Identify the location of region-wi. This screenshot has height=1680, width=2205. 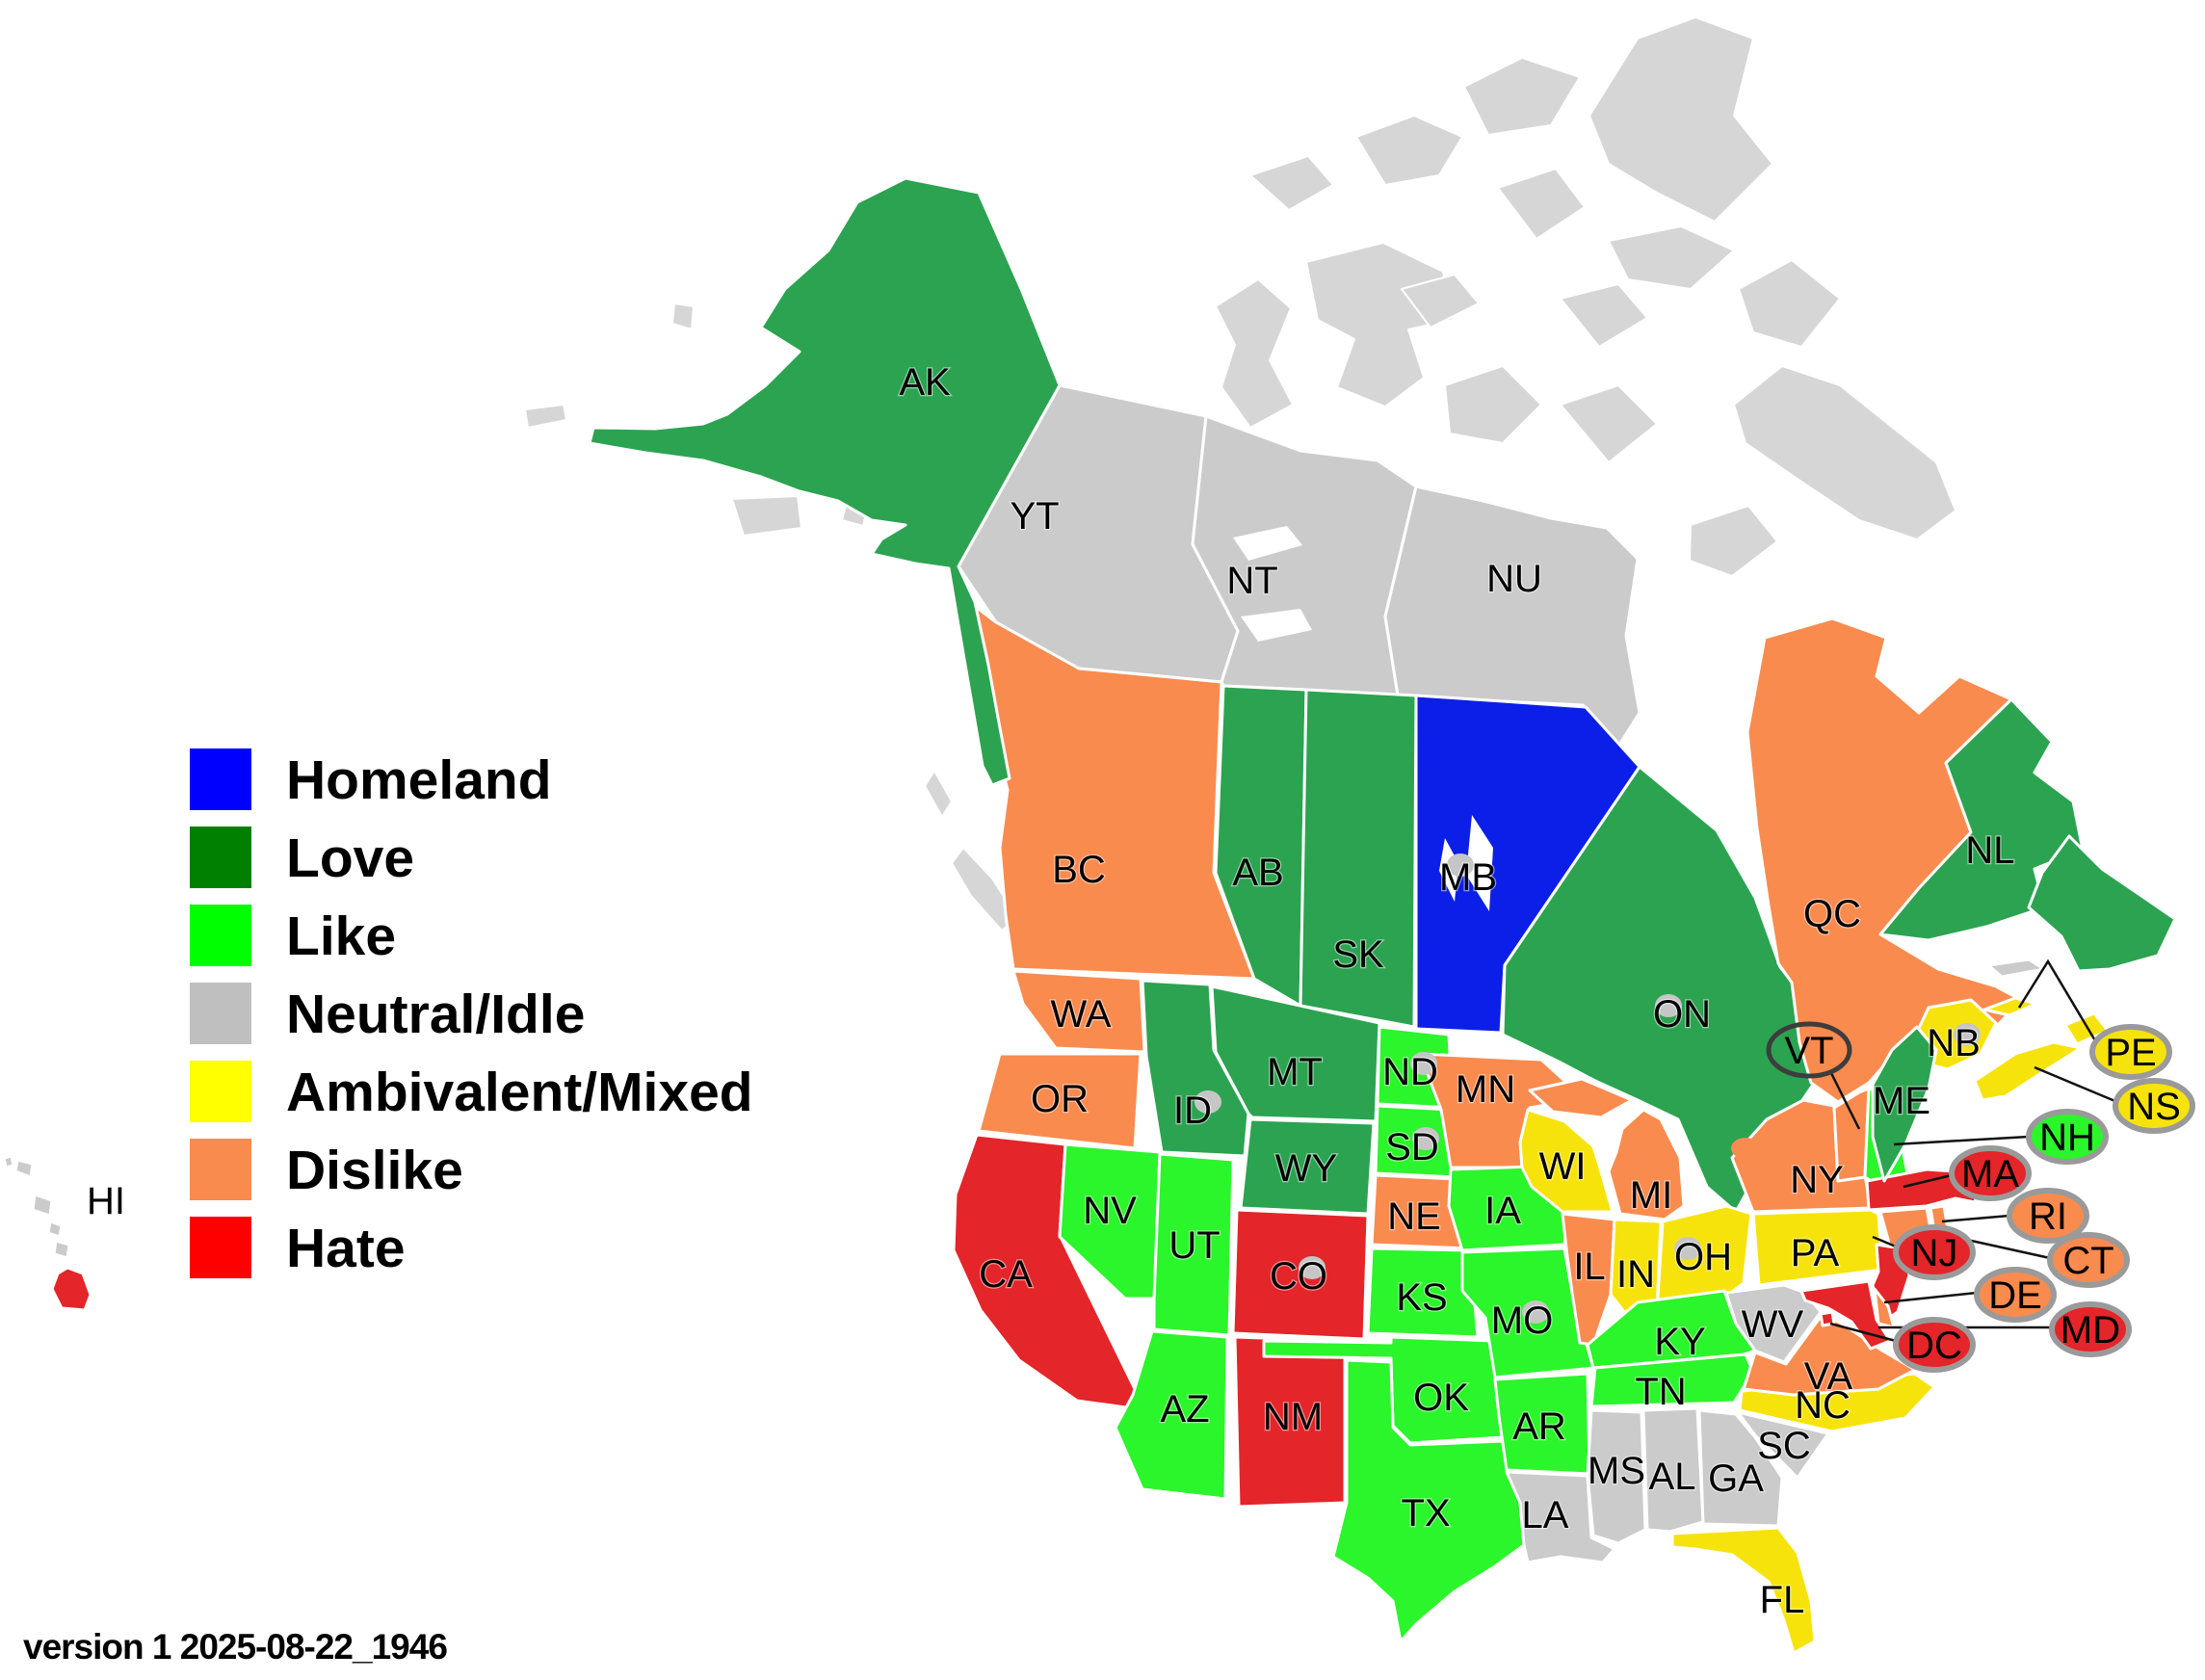
(1566, 1161).